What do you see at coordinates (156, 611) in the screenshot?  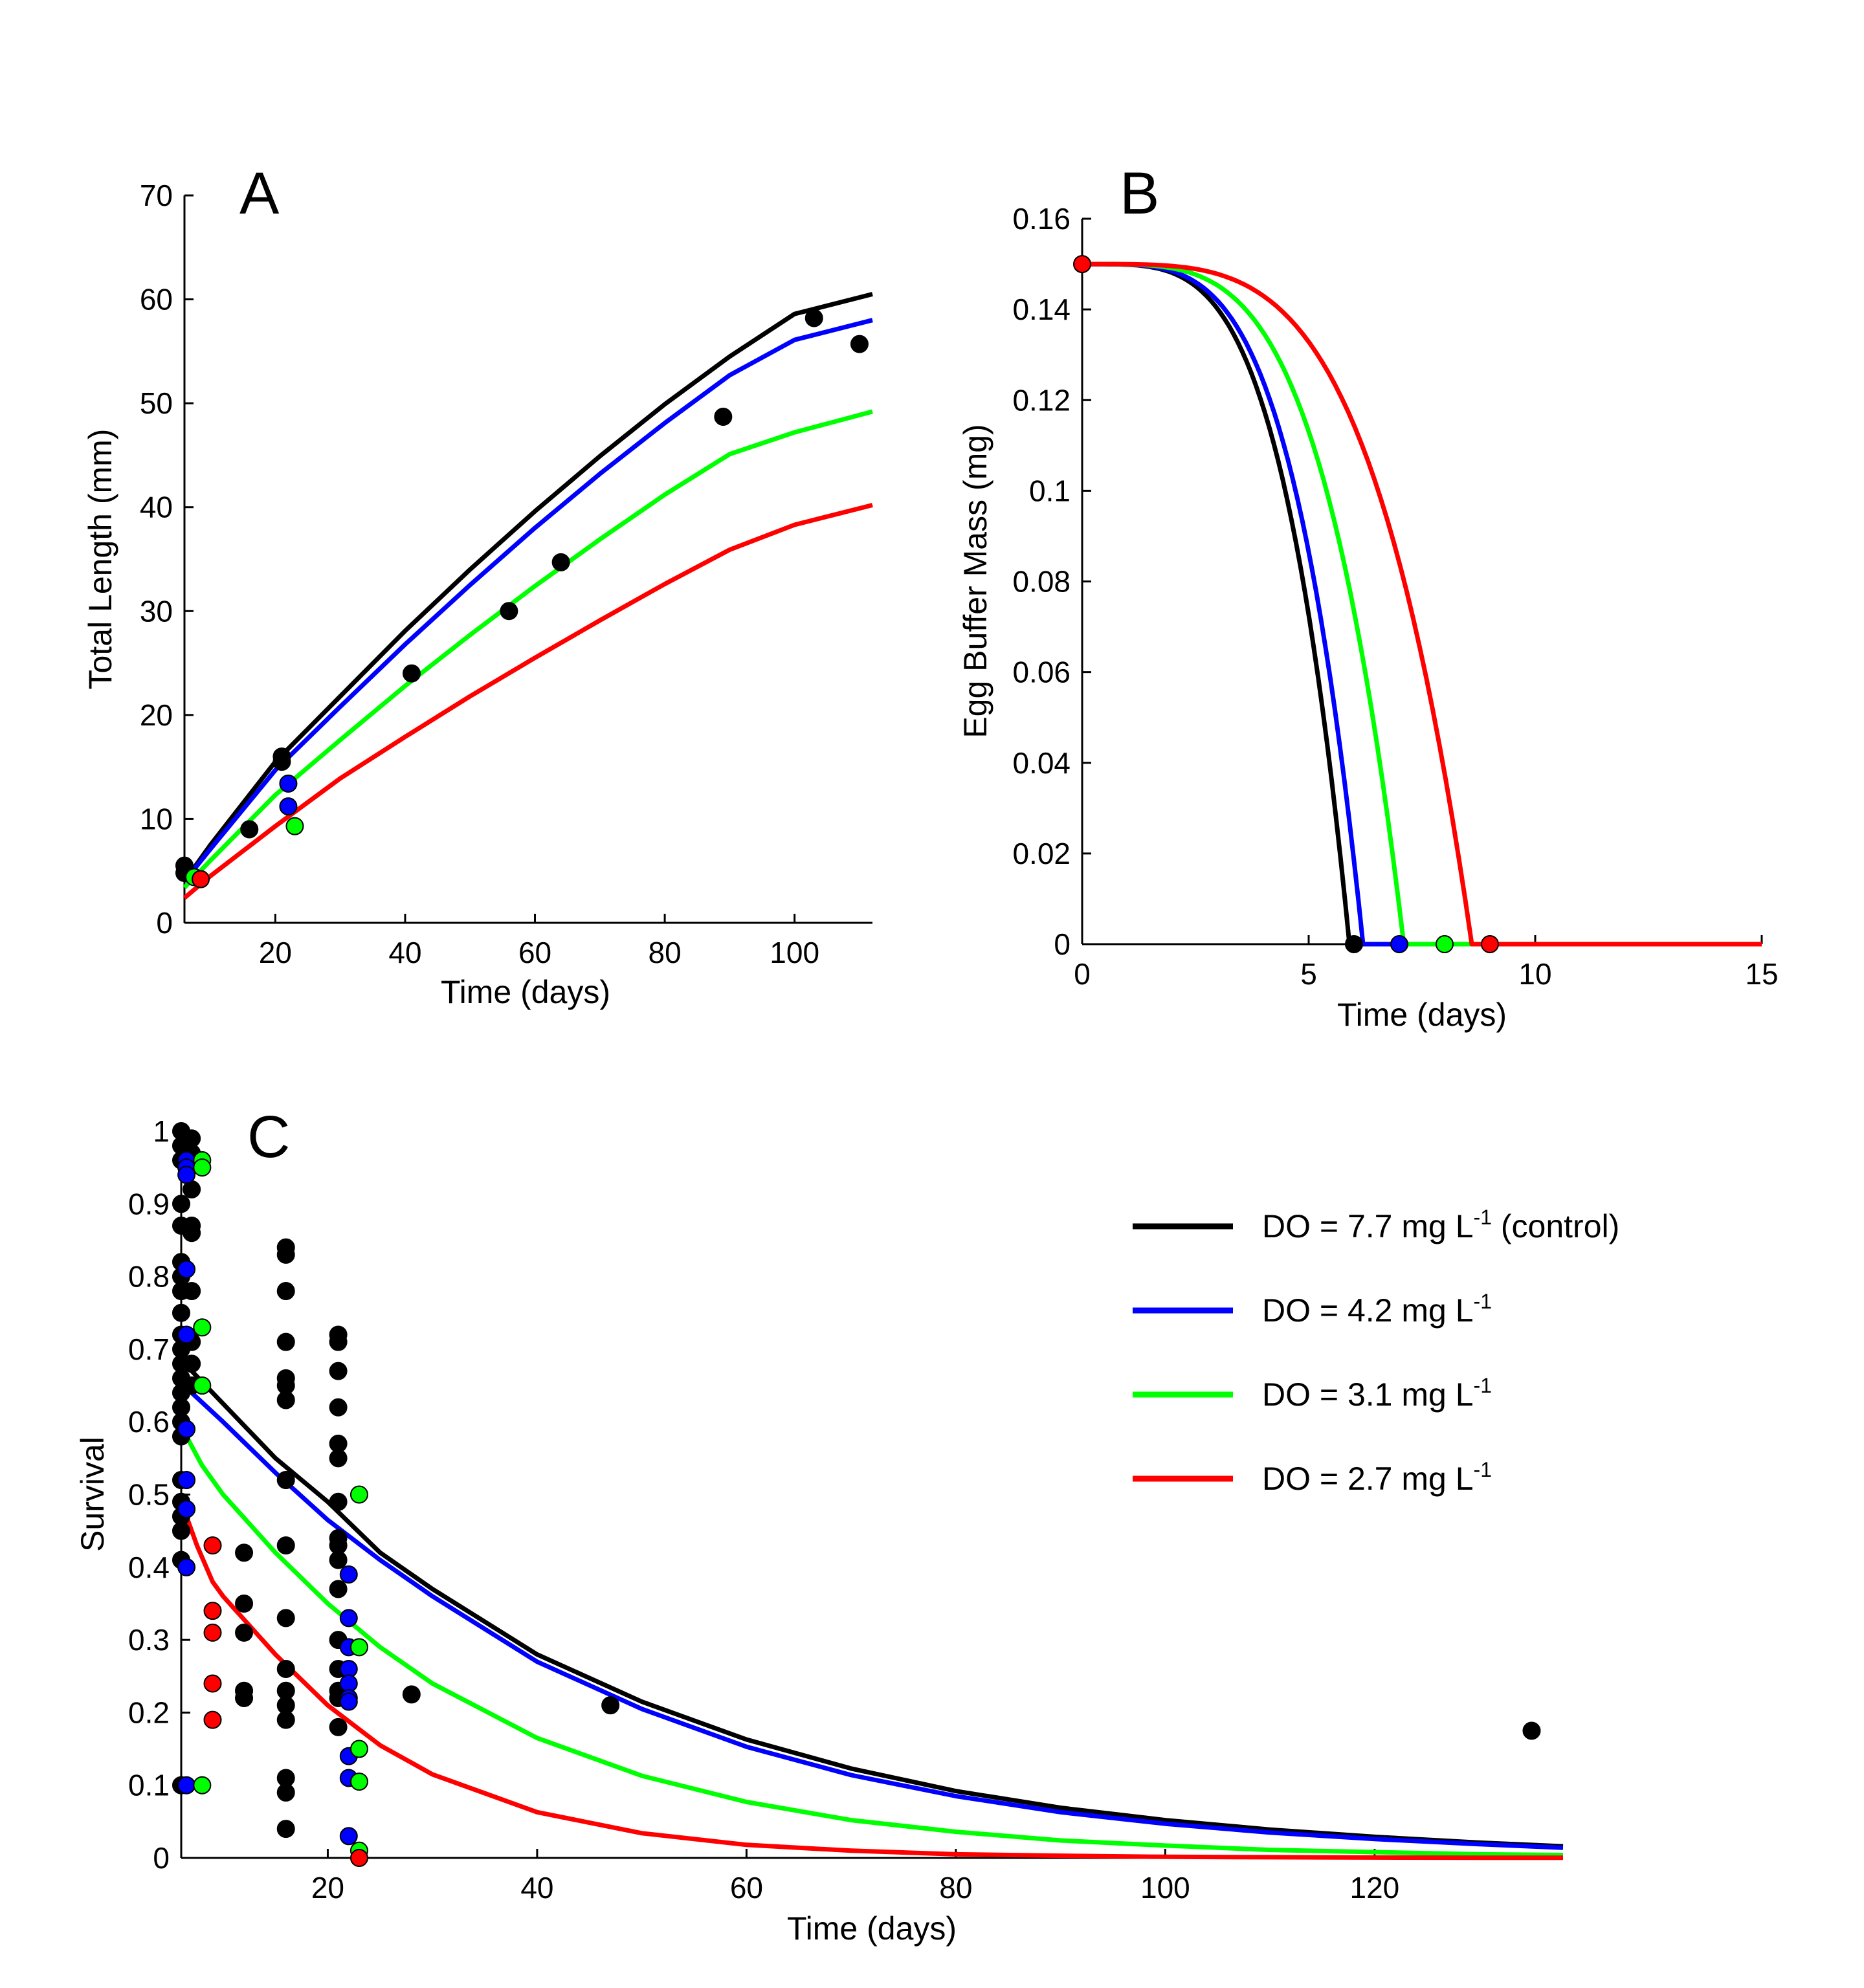 I see `panel-a-y-tick-label: 30` at bounding box center [156, 611].